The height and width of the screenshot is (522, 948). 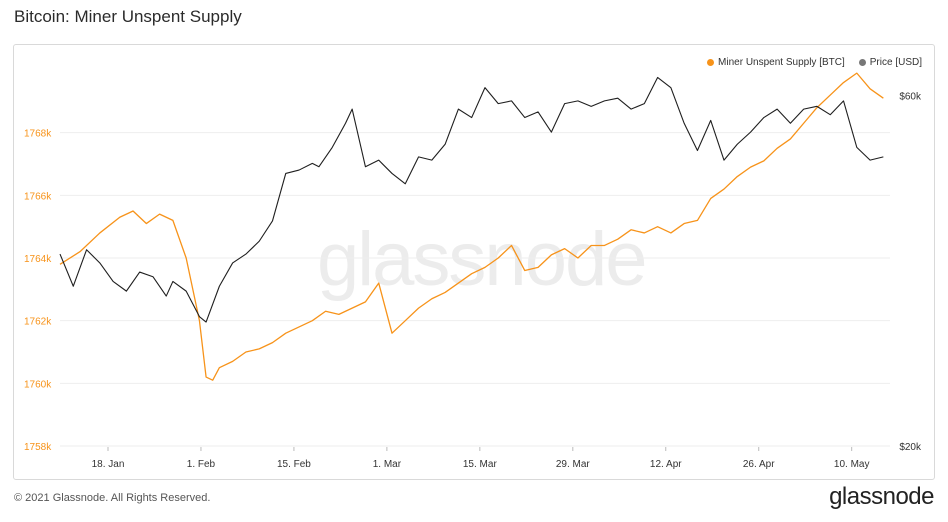 What do you see at coordinates (852, 464) in the screenshot?
I see `x-tick-label: 10. May` at bounding box center [852, 464].